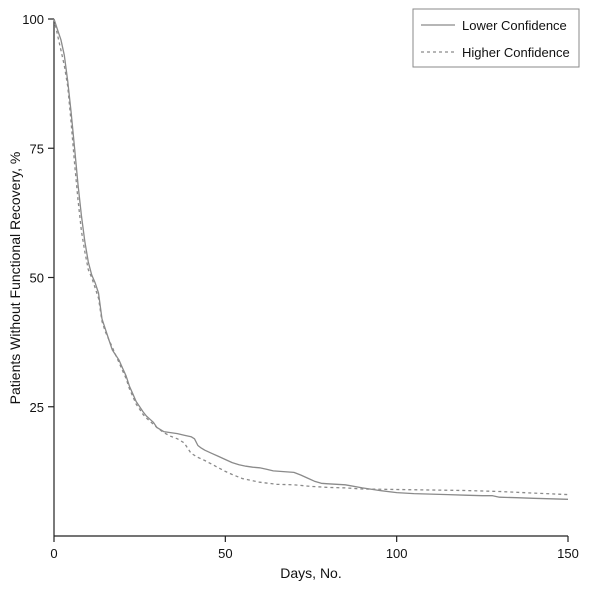  I want to click on x-axis-title: Days, No., so click(310, 573).